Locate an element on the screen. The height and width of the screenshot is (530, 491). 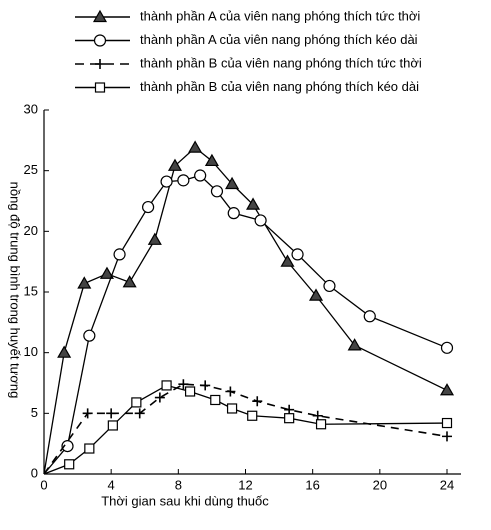
y-tick-label: 5 is located at coordinates (34, 412).